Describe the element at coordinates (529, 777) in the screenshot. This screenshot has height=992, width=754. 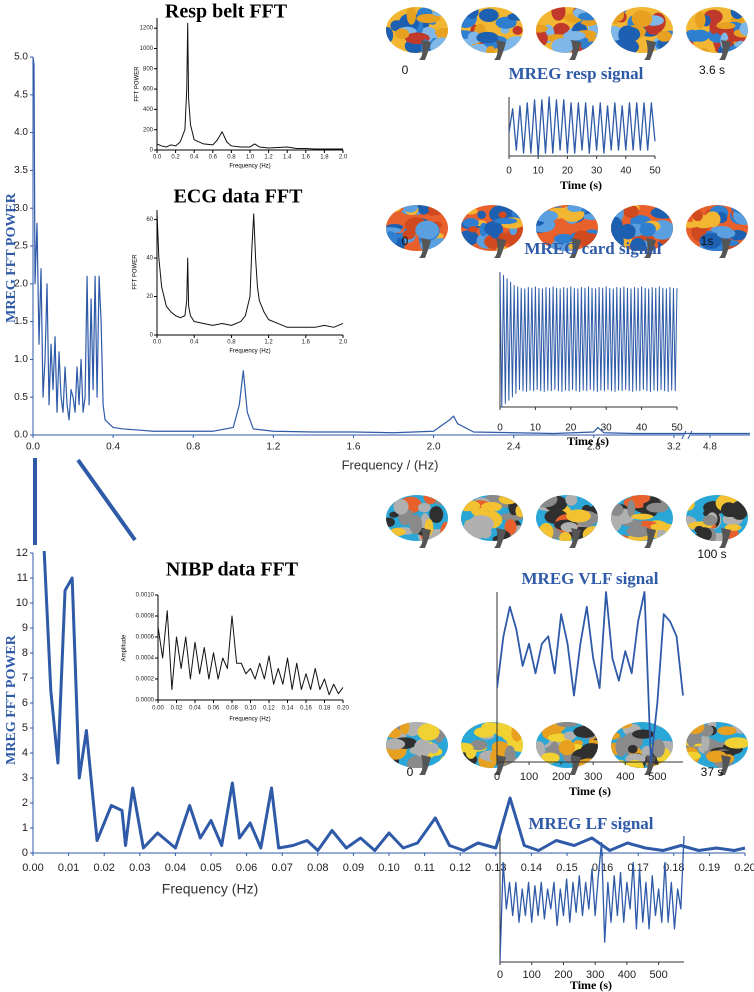
I see `x-tick-label: 100` at that location.